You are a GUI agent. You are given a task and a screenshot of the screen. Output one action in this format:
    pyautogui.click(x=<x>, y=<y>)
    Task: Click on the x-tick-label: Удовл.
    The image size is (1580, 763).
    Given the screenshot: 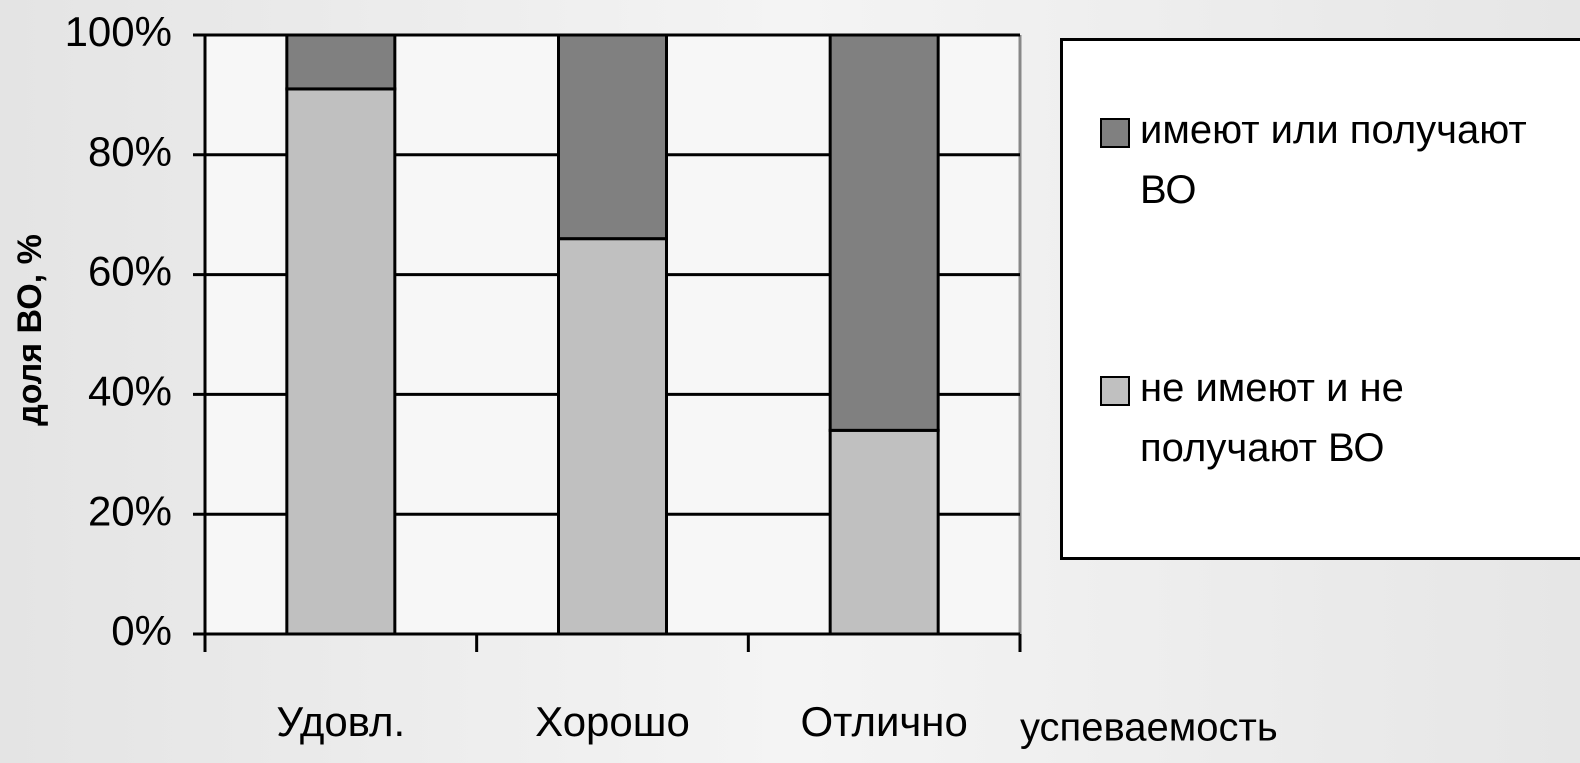 What is the action you would take?
    pyautogui.click(x=340, y=721)
    